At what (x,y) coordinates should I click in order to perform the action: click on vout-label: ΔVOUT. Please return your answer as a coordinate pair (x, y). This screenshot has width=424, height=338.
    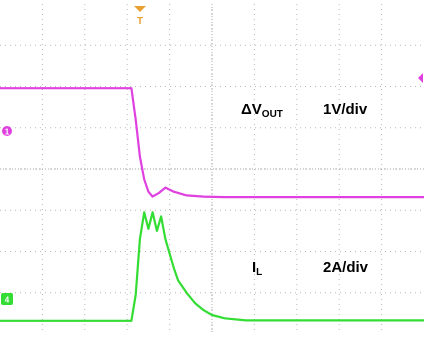
    Looking at the image, I should click on (262, 110).